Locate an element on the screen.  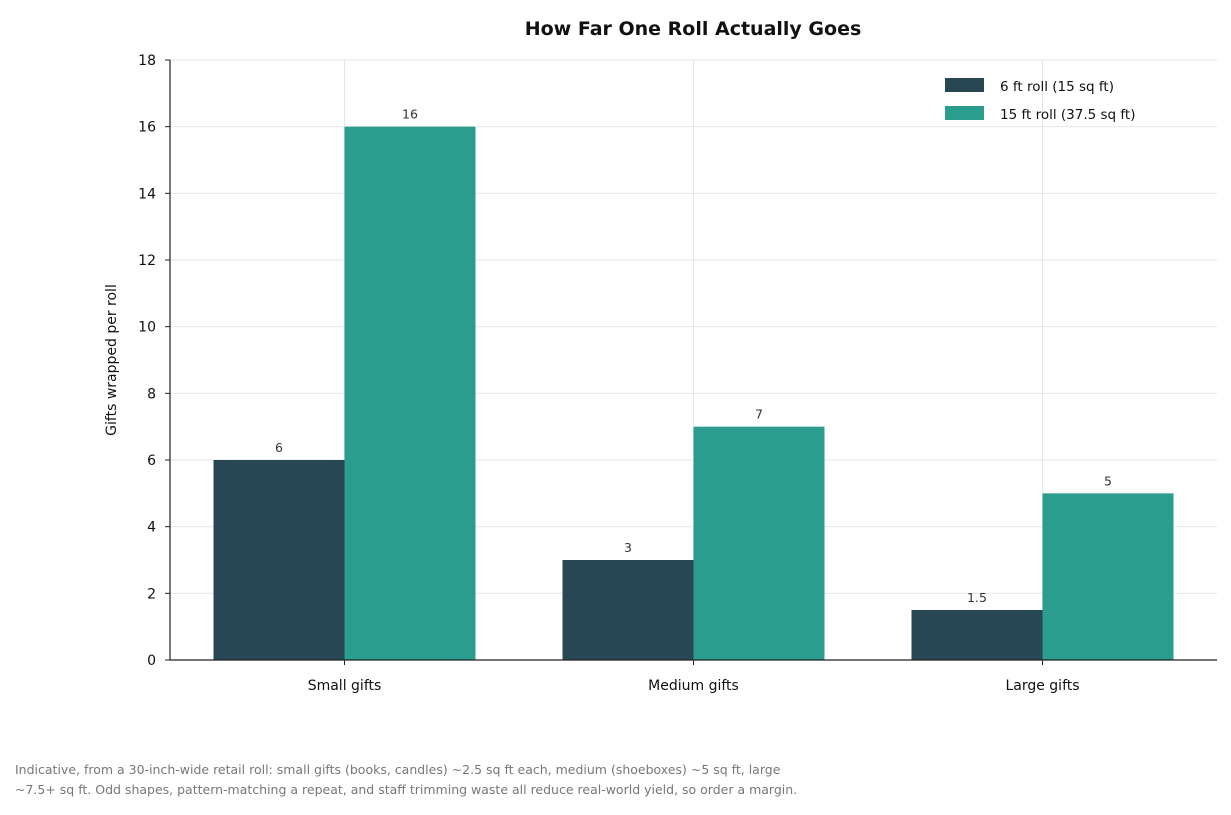
data-label: 16 is located at coordinates (410, 114).